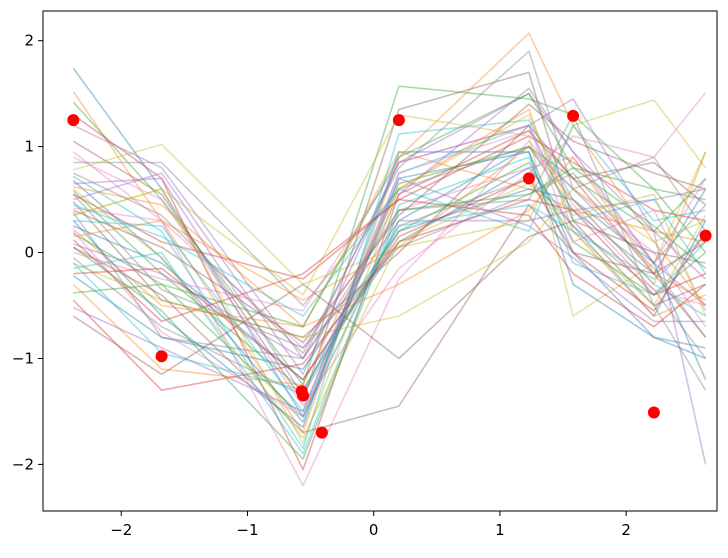 This screenshot has height=558, width=728. I want to click on y-tick-label: 1, so click(29, 147).